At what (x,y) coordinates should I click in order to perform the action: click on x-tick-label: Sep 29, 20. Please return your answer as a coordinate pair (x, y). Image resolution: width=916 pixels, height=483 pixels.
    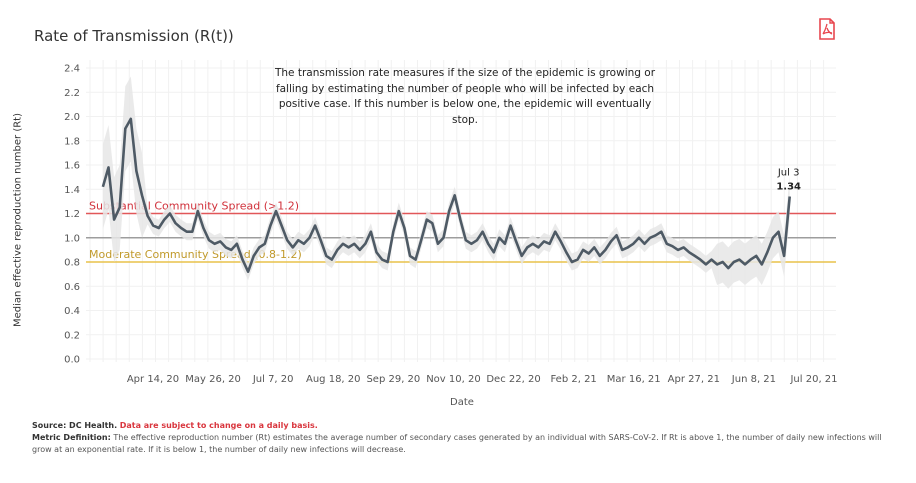
    Looking at the image, I should click on (393, 379).